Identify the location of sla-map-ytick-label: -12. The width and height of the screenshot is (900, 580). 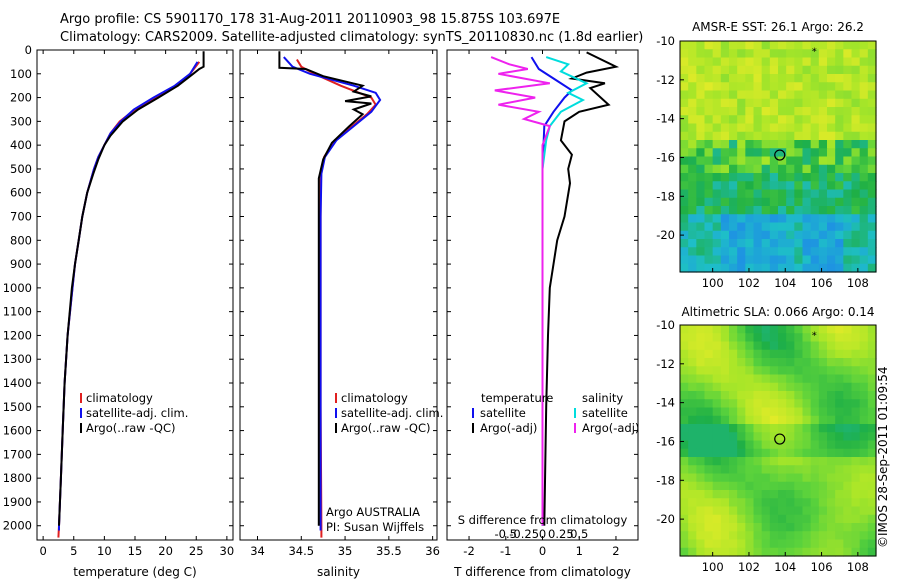
(665, 364).